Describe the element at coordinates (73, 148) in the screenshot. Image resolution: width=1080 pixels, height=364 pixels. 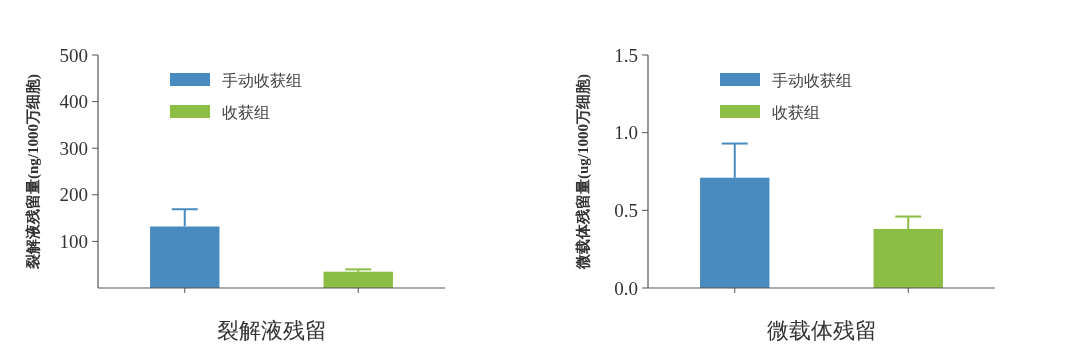
I see `y-tick-label: 300` at that location.